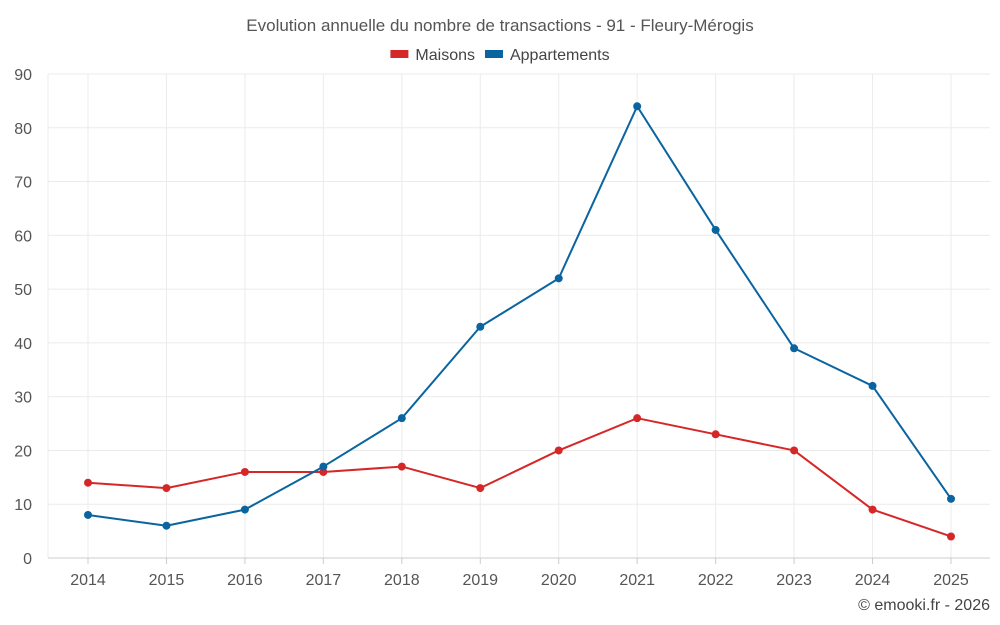 Image resolution: width=1000 pixels, height=625 pixels. What do you see at coordinates (323, 466) in the screenshot?
I see `data-point-appartements-2017: Appartements 2017: 17` at bounding box center [323, 466].